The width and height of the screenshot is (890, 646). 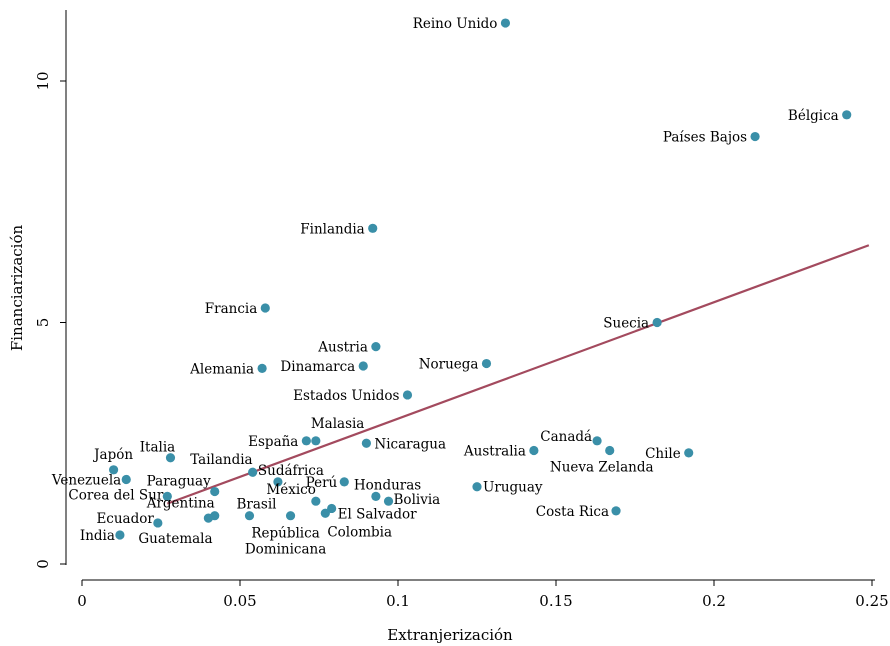 I want to click on x-tick-label: 0, so click(x=82, y=601).